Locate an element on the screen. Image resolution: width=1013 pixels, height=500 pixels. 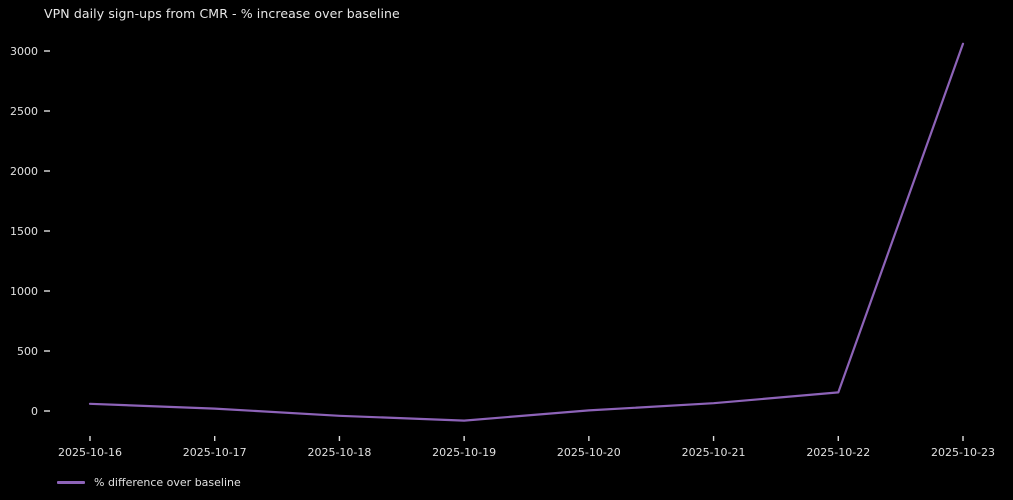
x-axis-tick-label: 2025-10-22 is located at coordinates (838, 452).